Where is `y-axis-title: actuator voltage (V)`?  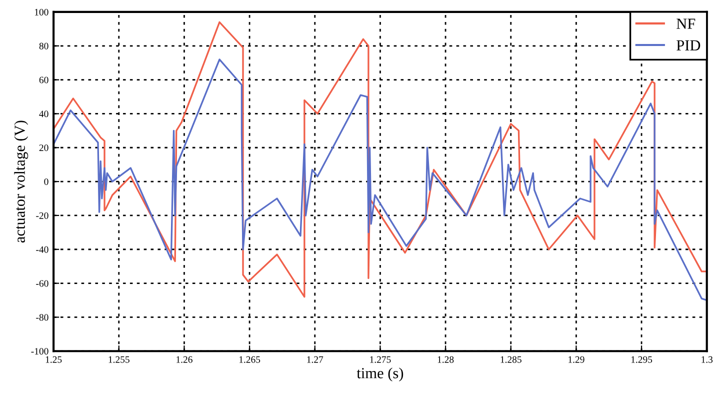
y-axis-title: actuator voltage (V) is located at coordinates (21, 181).